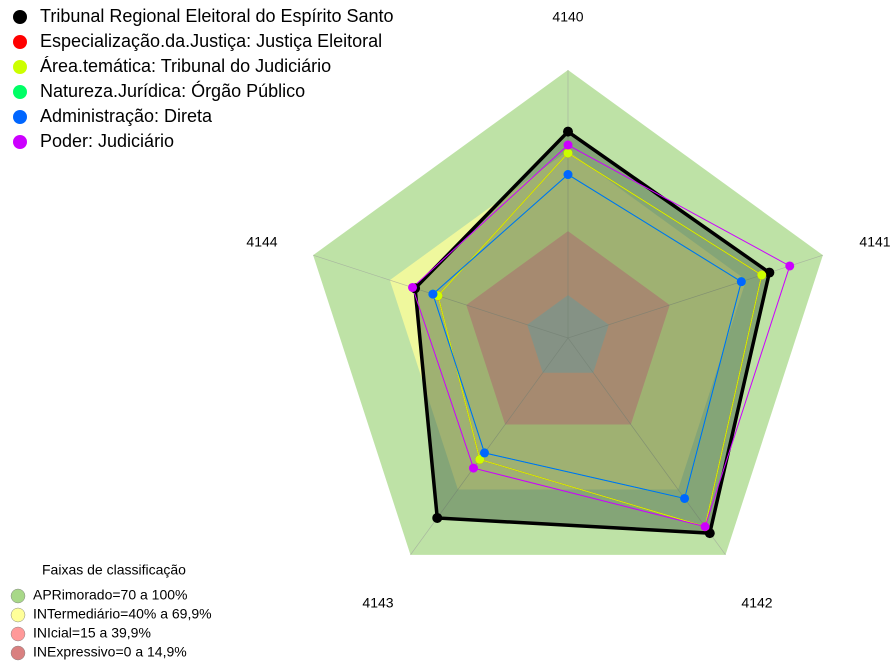  What do you see at coordinates (172, 90) in the screenshot?
I see `legend-label: Natureza.Jurídica: Órgão Público` at bounding box center [172, 90].